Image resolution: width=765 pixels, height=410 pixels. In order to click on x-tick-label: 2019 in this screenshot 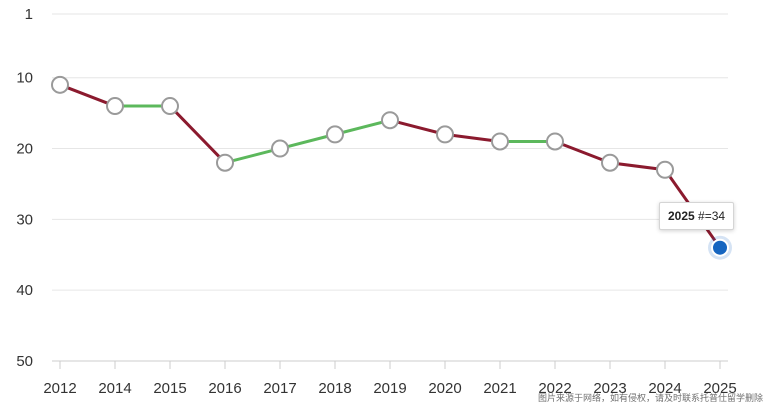, I will do `click(389, 388)`.